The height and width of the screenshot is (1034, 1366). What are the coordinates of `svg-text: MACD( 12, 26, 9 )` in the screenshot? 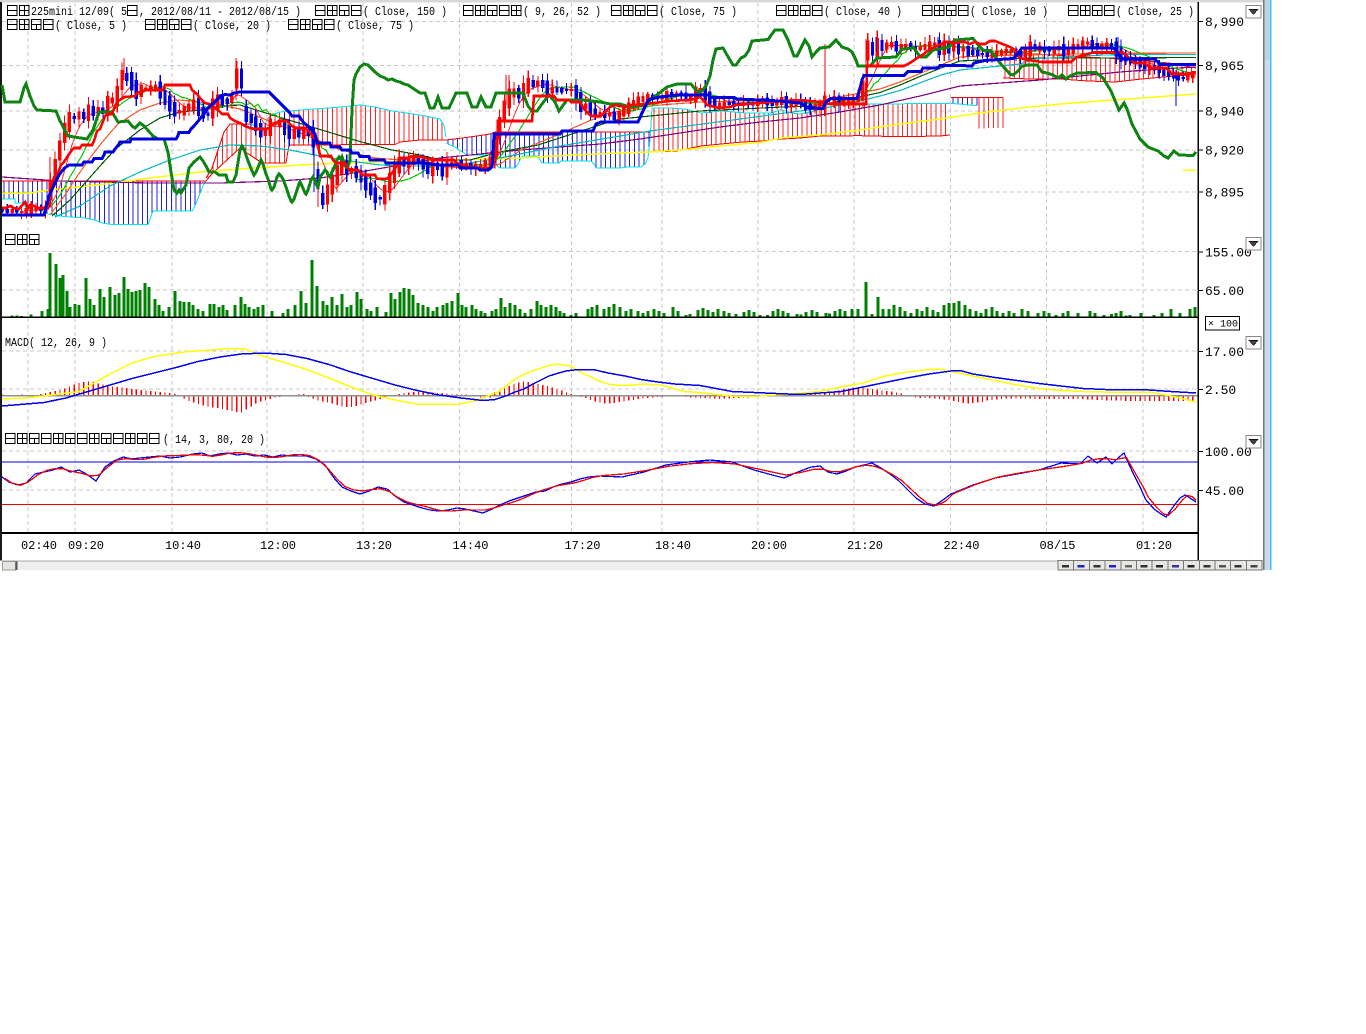 It's located at (56, 343).